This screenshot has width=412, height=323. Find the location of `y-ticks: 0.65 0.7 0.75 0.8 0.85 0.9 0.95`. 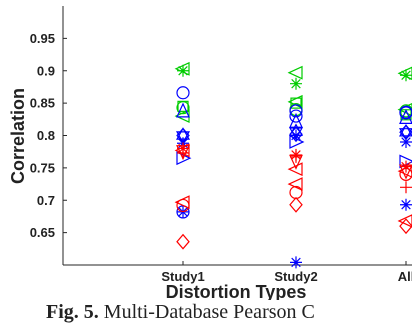

y-ticks: 0.65 0.7 0.75 0.8 0.85 0.9 0.95 is located at coordinates (48, 135).